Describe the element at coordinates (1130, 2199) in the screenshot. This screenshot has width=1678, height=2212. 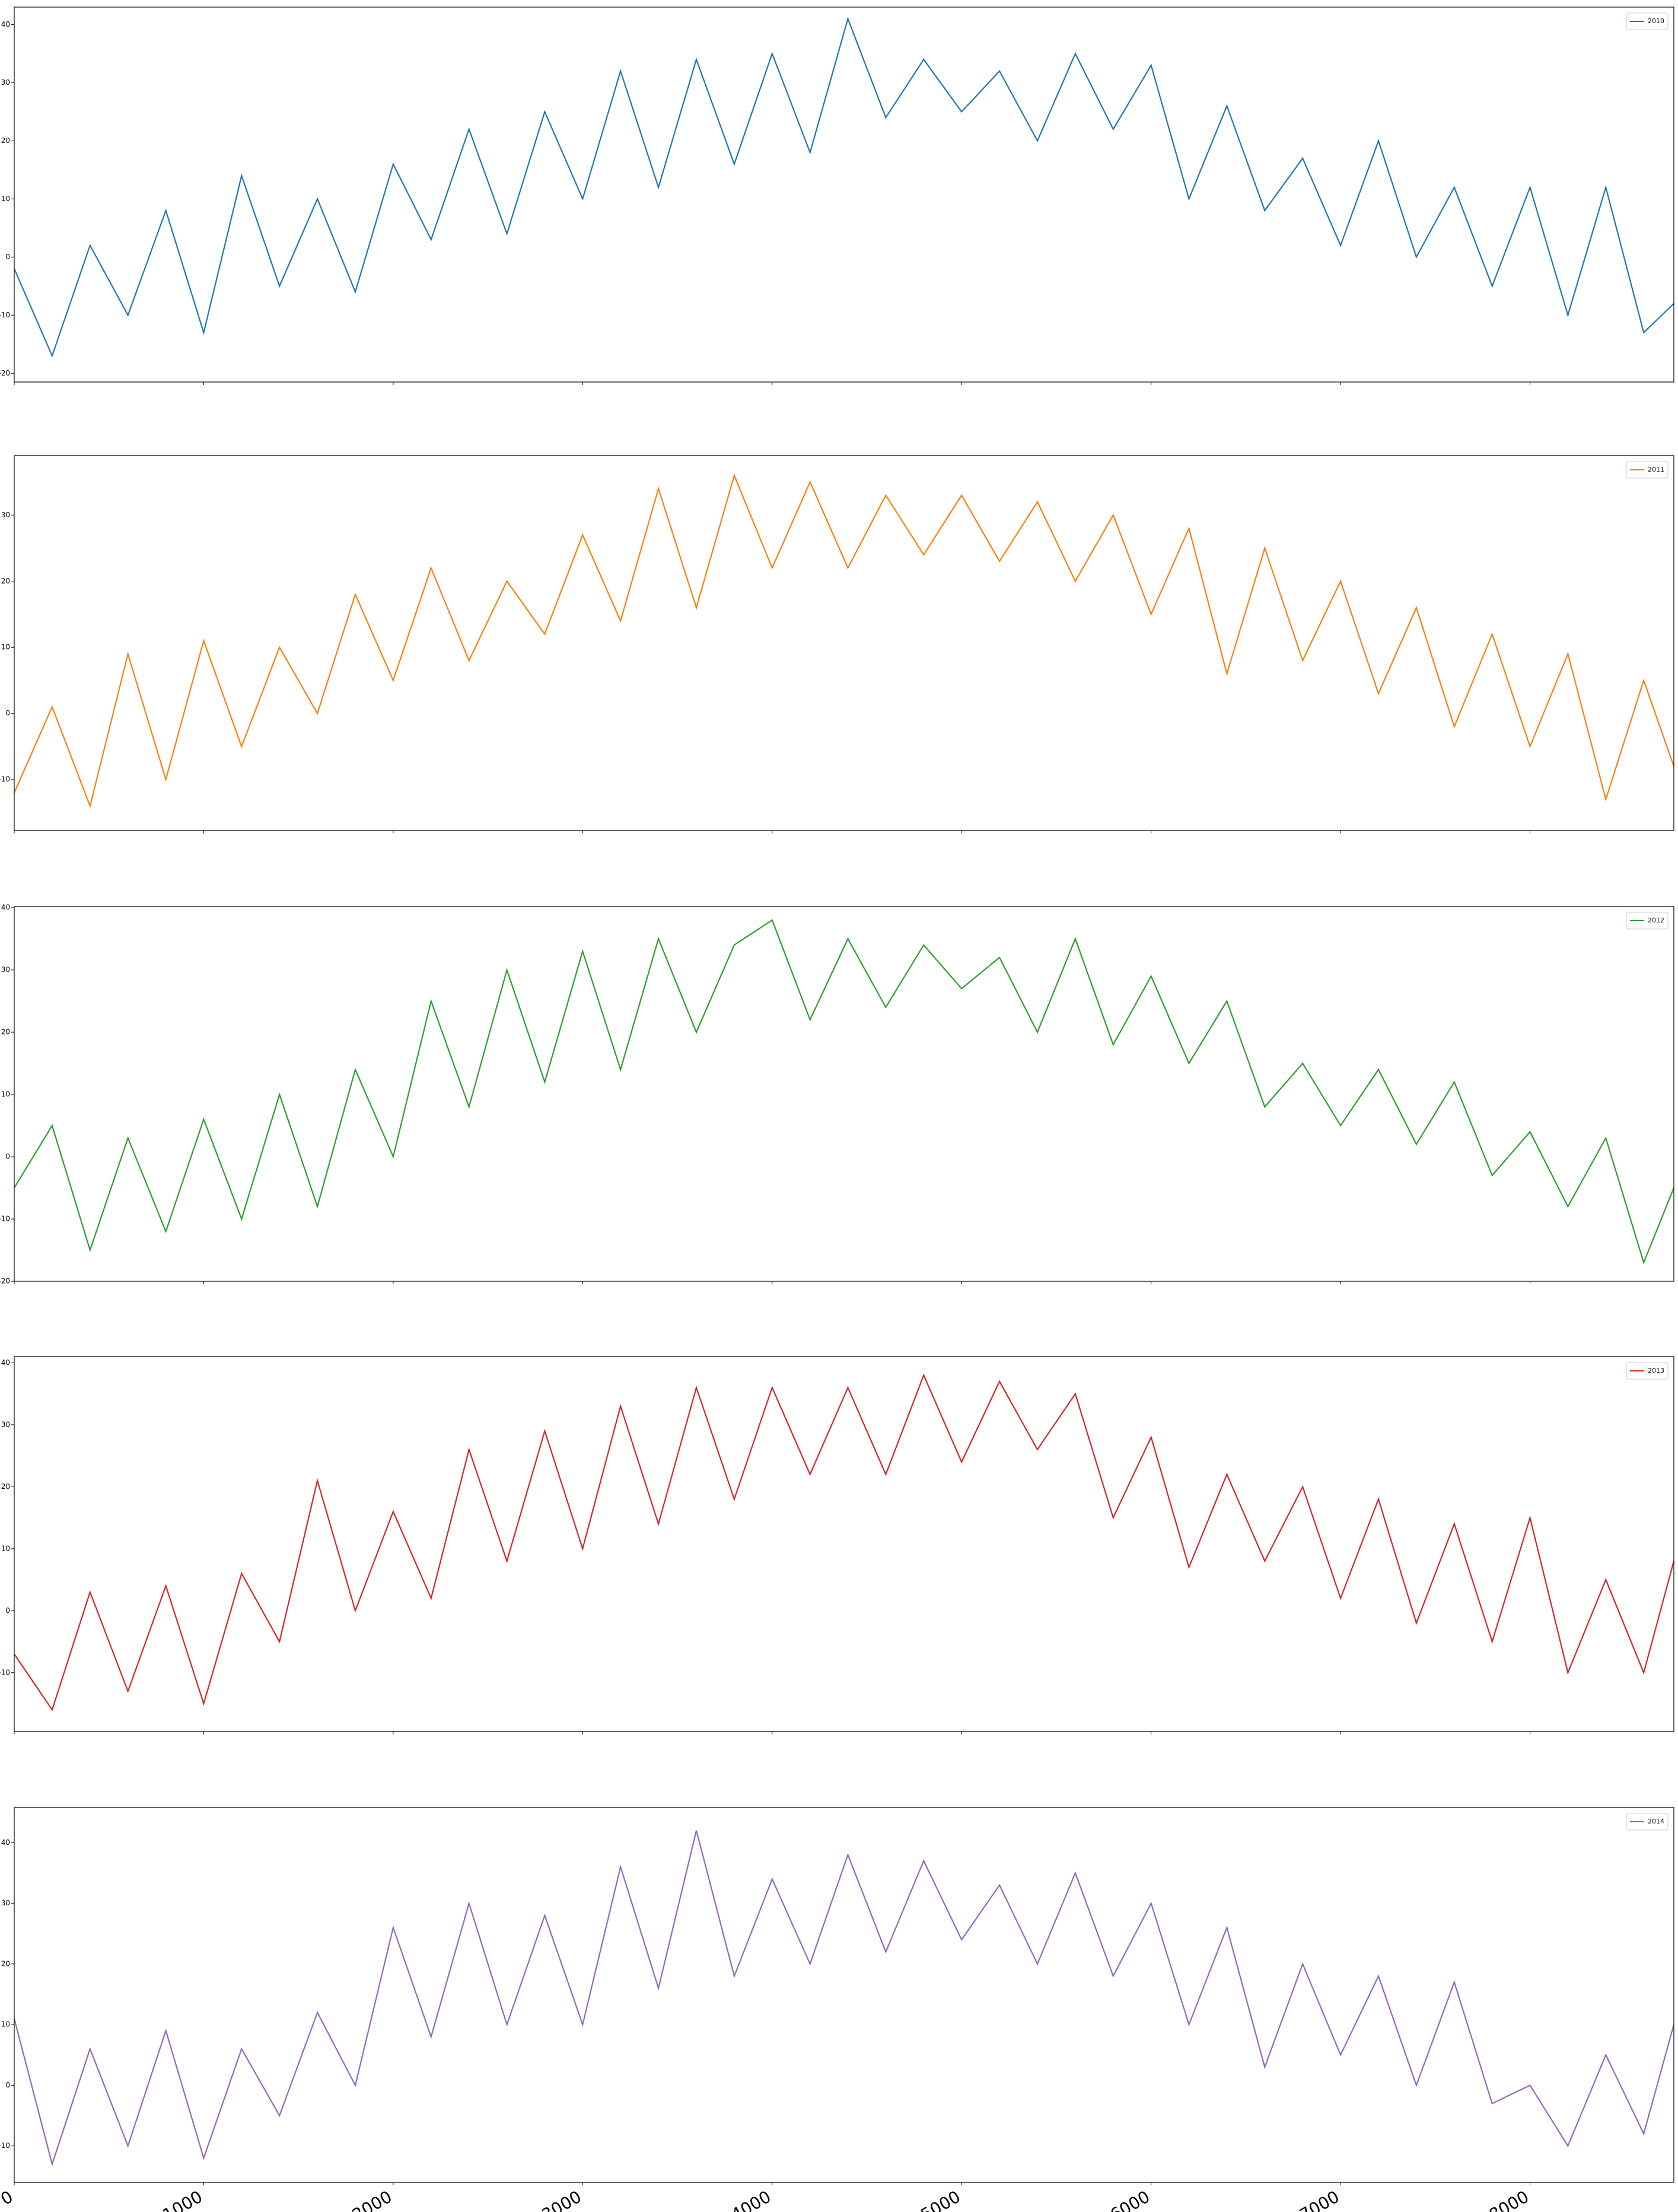
I see `x-tick-label: 6000` at that location.